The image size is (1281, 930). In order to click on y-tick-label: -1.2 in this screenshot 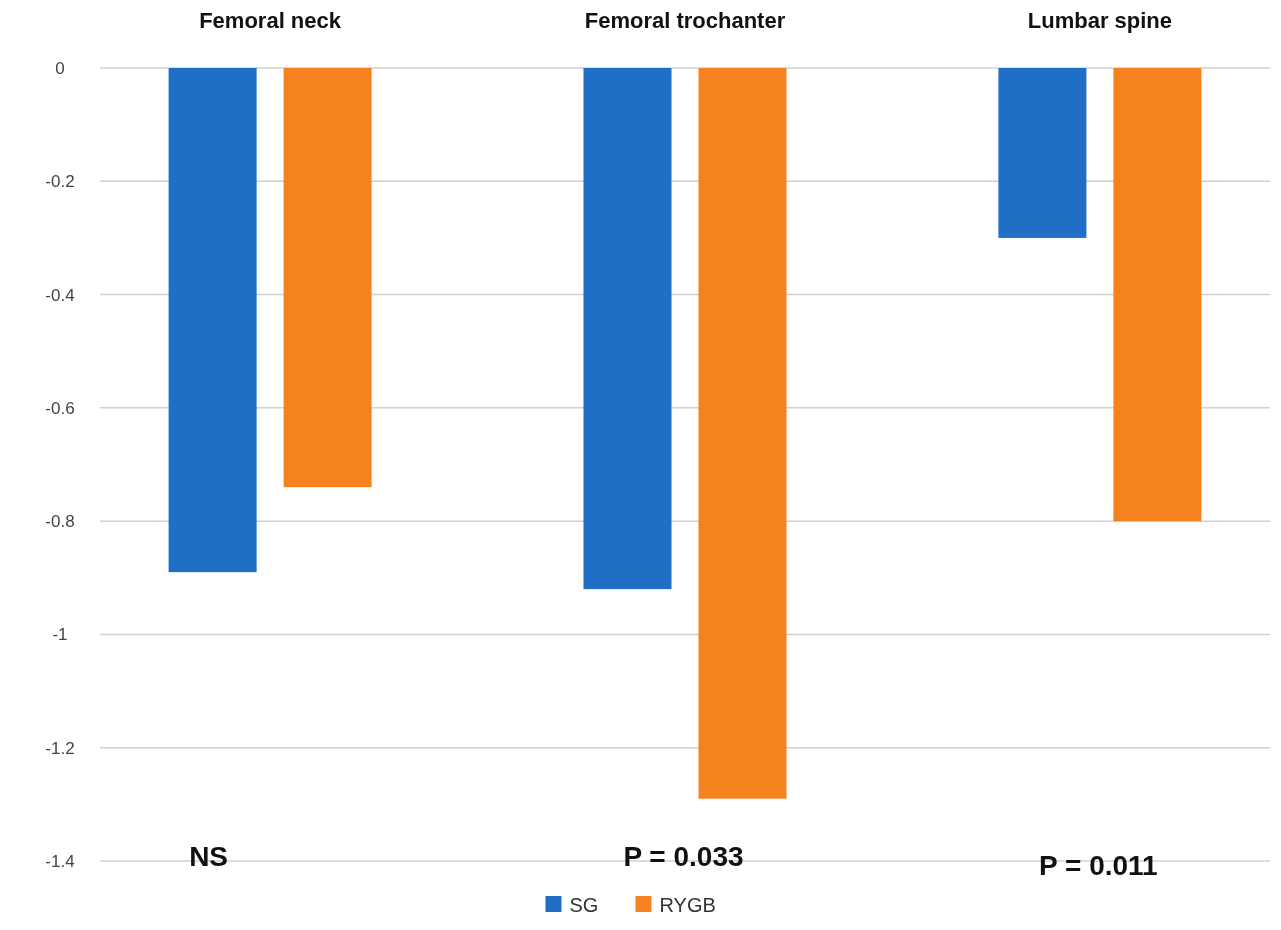, I will do `click(60, 748)`.